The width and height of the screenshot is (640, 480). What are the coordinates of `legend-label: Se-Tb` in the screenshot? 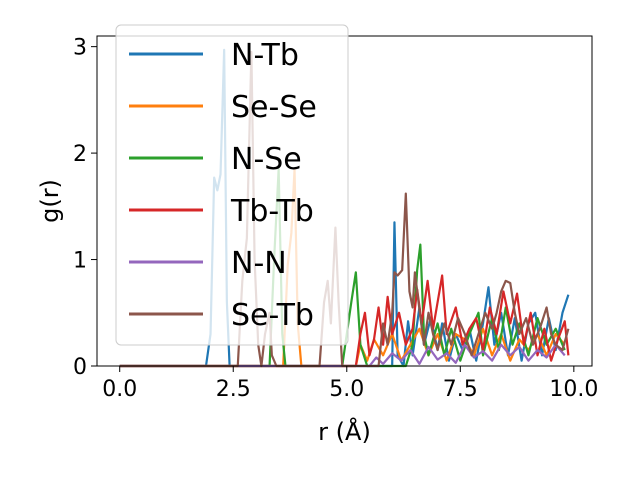 It's located at (272, 315).